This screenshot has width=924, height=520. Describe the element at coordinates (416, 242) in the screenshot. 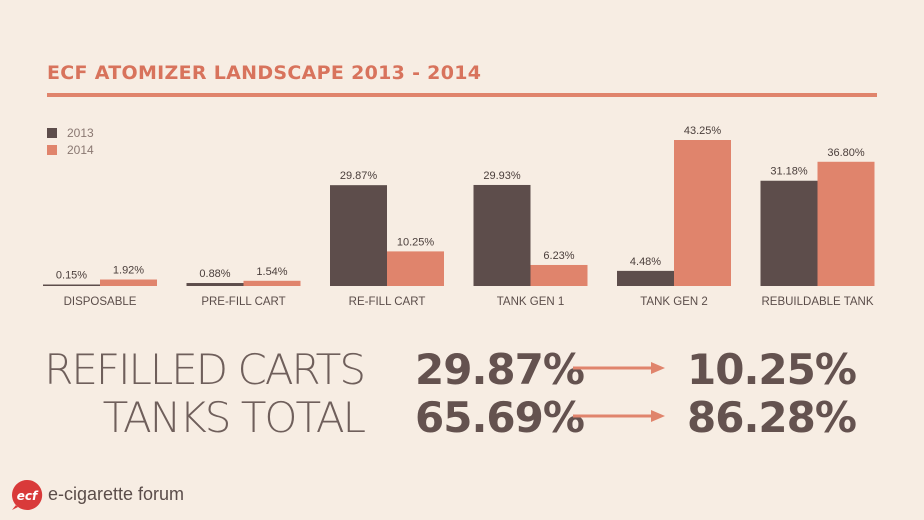

I see `data-label-2014-re-fill-cart: 10.25%` at that location.